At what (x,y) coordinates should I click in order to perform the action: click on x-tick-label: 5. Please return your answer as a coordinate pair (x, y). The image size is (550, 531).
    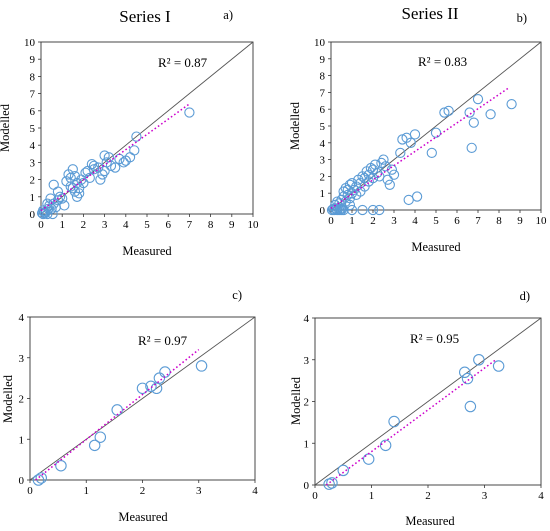
    Looking at the image, I should click on (147, 225).